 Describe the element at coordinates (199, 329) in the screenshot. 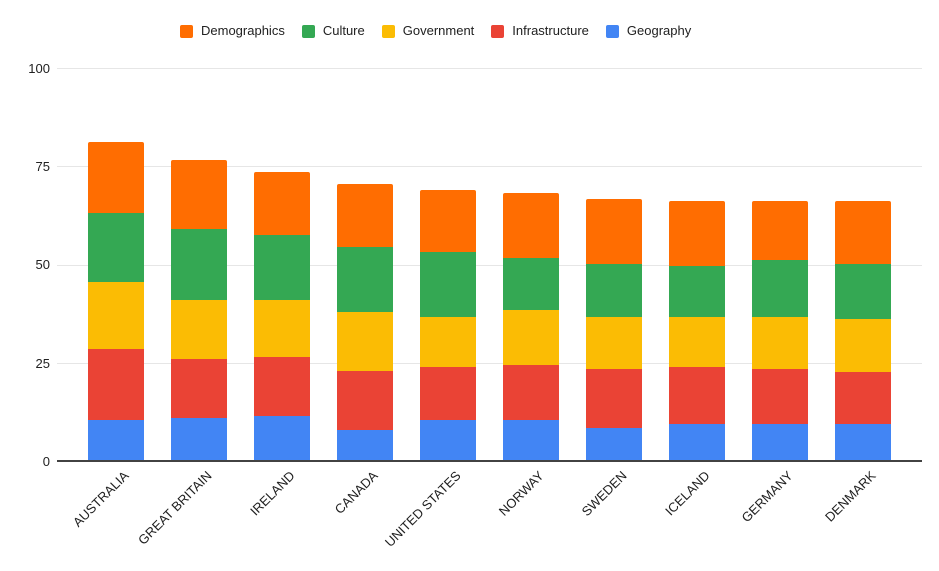

I see `segment-great-britain-government` at that location.